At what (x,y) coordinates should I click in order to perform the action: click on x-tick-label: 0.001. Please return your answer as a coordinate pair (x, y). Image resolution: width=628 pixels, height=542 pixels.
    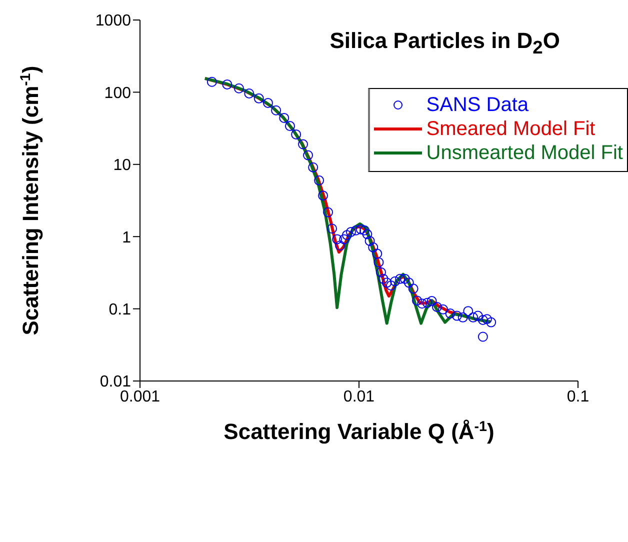
    Looking at the image, I should click on (140, 397).